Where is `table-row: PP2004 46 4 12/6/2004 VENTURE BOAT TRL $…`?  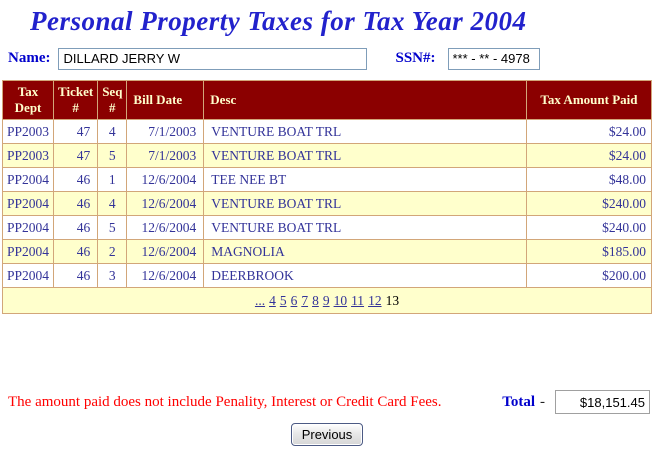 table-row: PP2004 46 4 12/6/2004 VENTURE BOAT TRL $… is located at coordinates (327, 203).